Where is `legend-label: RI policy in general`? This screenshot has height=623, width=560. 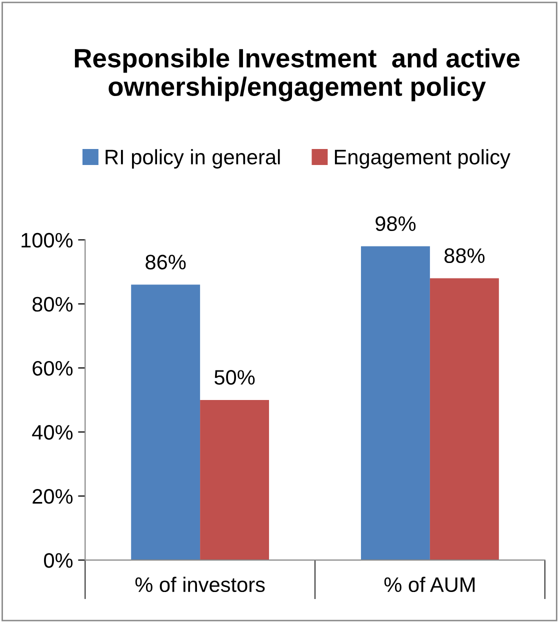 legend-label: RI policy in general is located at coordinates (193, 159).